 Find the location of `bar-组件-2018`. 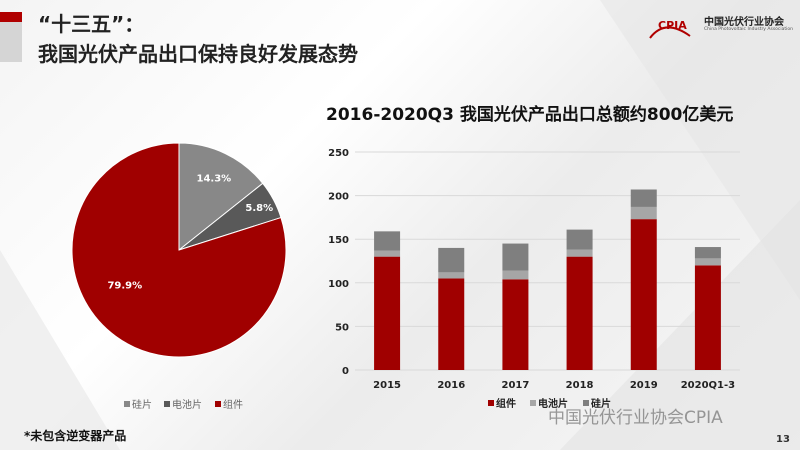

bar-组件-2018 is located at coordinates (579, 313).